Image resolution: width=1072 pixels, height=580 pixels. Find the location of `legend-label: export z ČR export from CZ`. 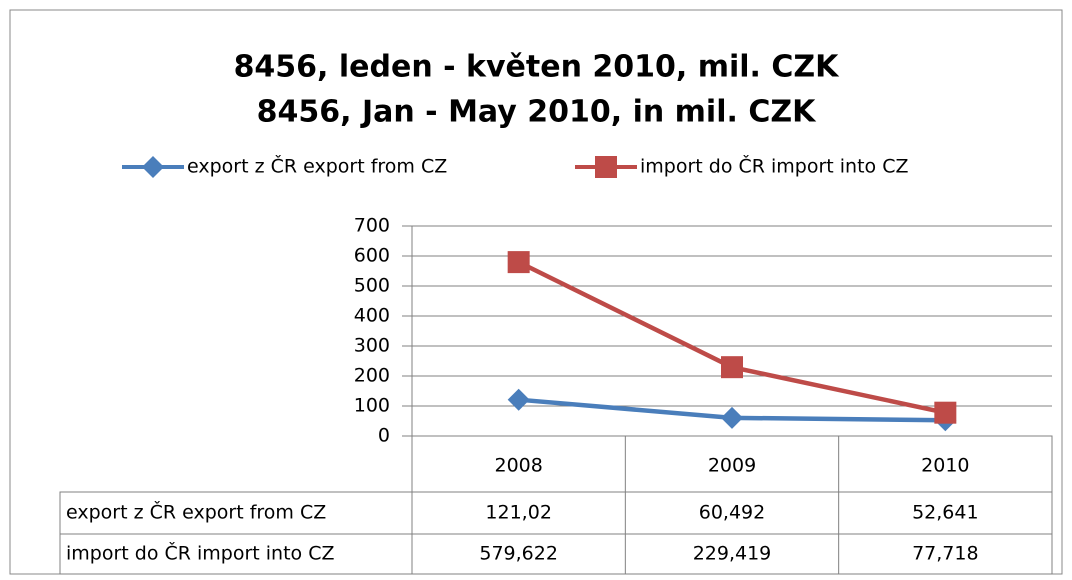

legend-label: export z ČR export from CZ is located at coordinates (317, 166).